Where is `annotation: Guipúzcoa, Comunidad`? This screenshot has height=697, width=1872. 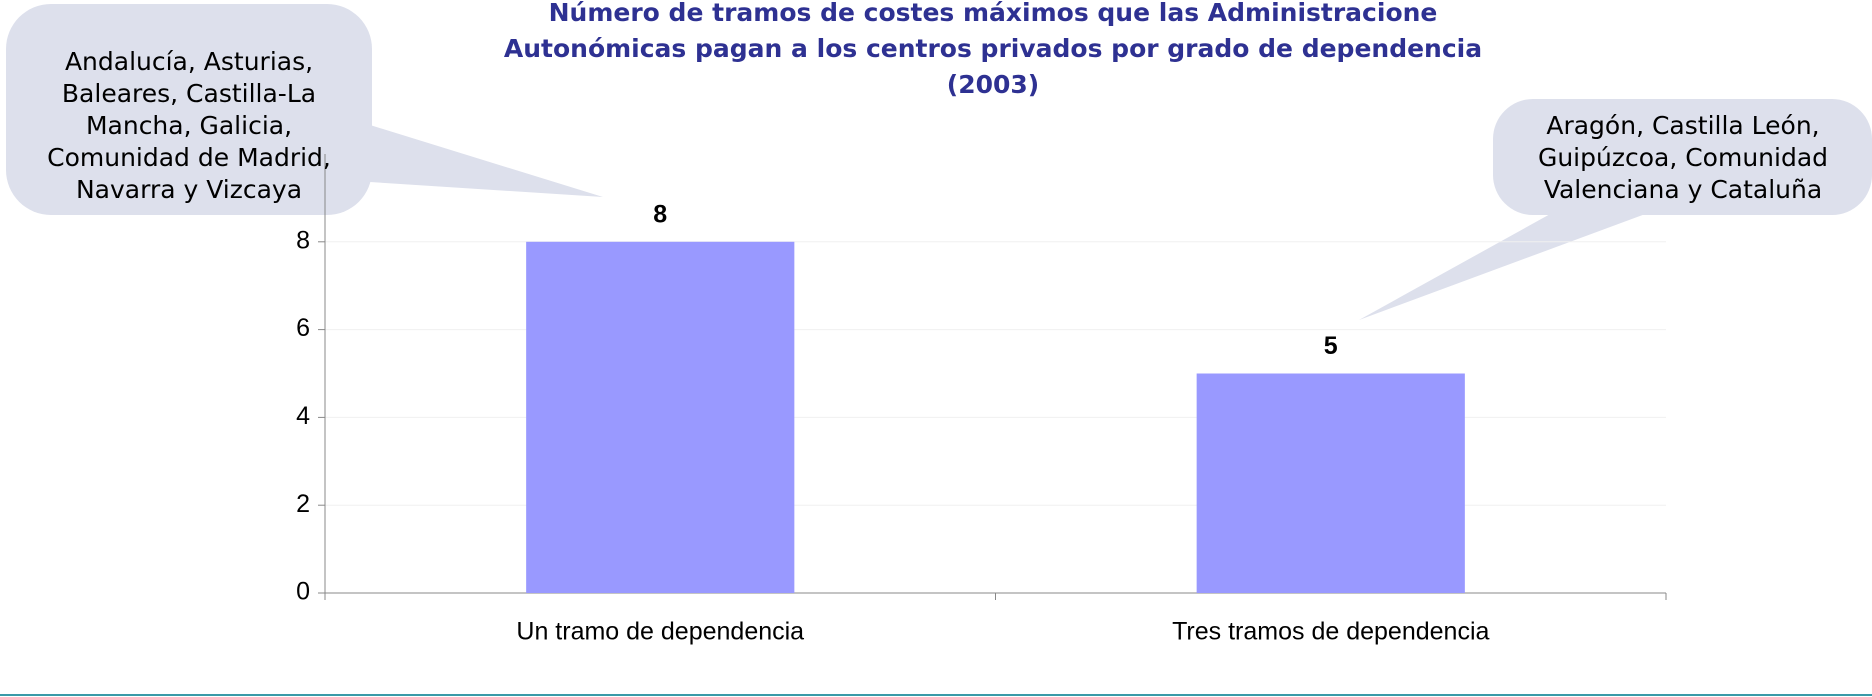
annotation: Guipúzcoa, Comunidad is located at coordinates (1683, 157).